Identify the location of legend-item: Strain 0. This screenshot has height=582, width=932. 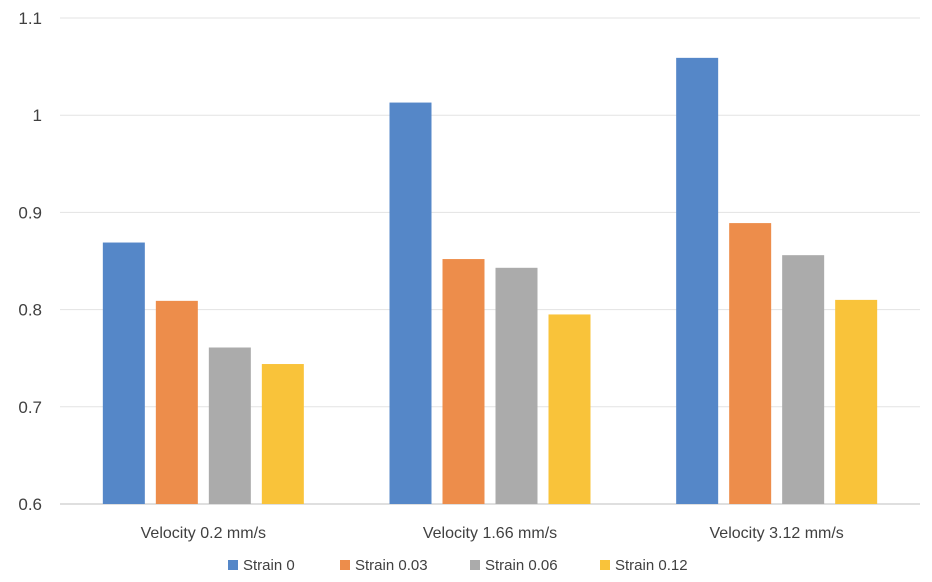
(261, 565).